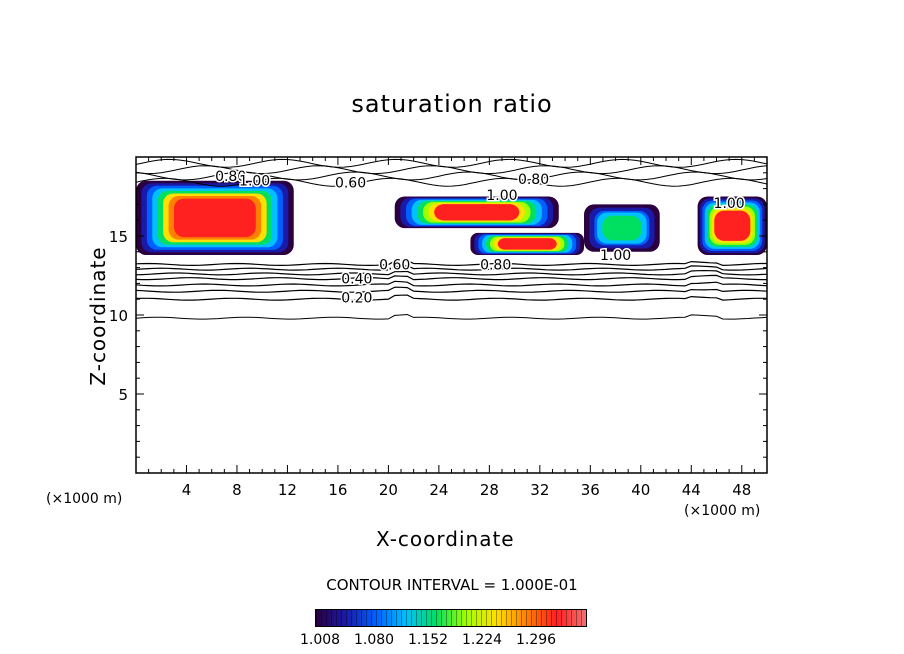 The image size is (904, 654). What do you see at coordinates (118, 316) in the screenshot?
I see `y-tick-label: 10` at bounding box center [118, 316].